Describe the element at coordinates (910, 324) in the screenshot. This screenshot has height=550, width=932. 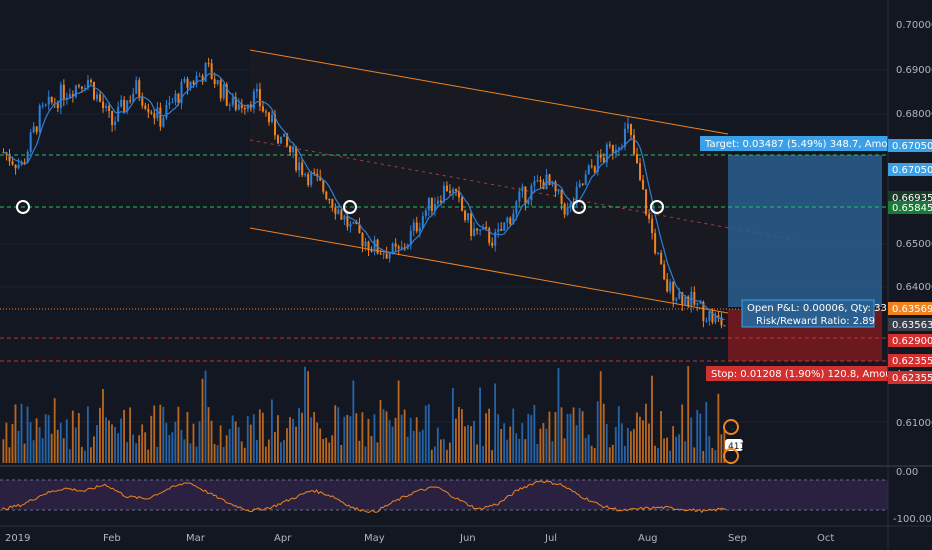
I see `tag-entry-bg` at that location.